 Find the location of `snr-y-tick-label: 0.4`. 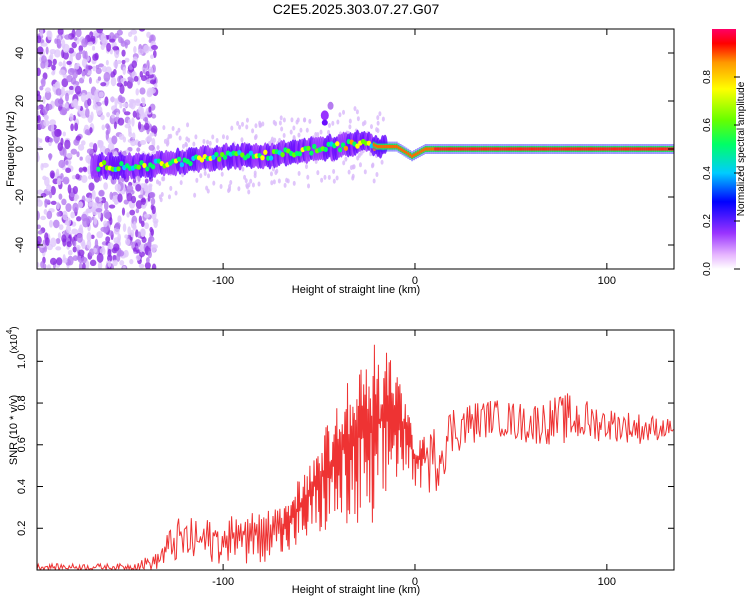

snr-y-tick-label: 0.4 is located at coordinates (22, 486).